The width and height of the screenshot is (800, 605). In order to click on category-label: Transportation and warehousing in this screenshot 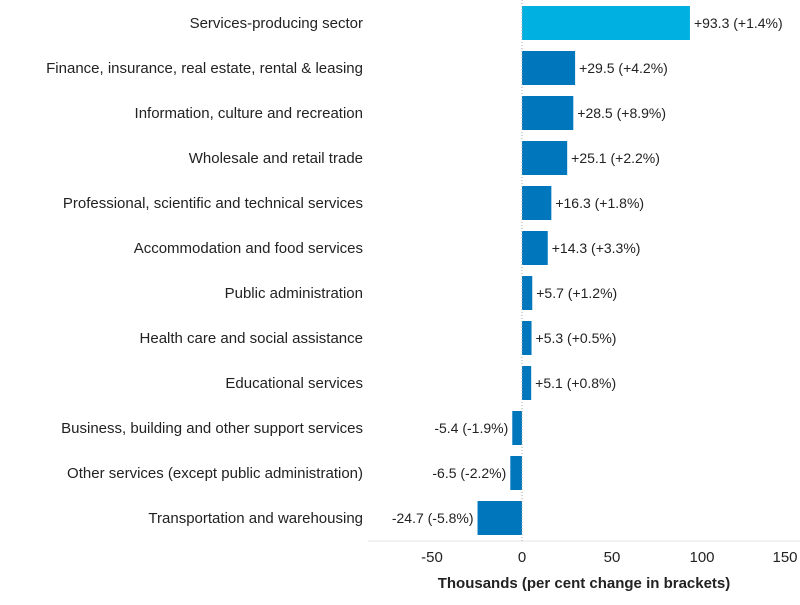, I will do `click(255, 518)`.